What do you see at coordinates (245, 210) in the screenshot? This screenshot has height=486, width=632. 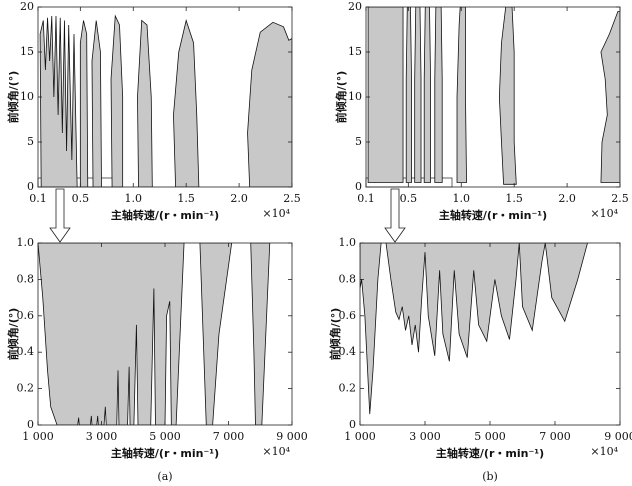 I see `zoom-indicators` at bounding box center [245, 210].